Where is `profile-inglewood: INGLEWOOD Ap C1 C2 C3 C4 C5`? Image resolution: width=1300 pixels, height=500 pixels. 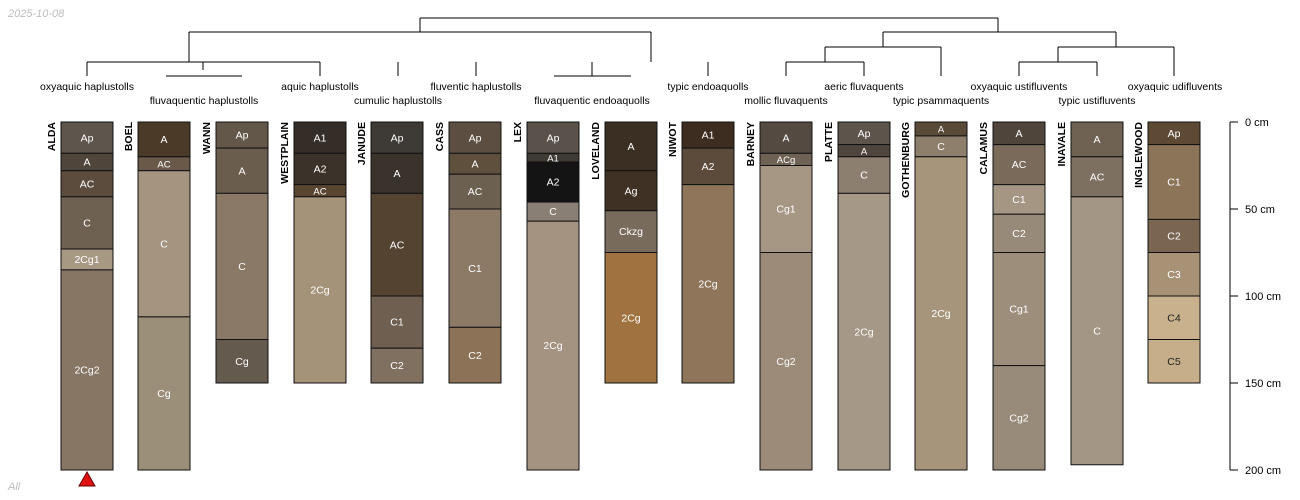
profile-inglewood: INGLEWOOD Ap C1 C2 C3 C4 C5 is located at coordinates (1167, 252).